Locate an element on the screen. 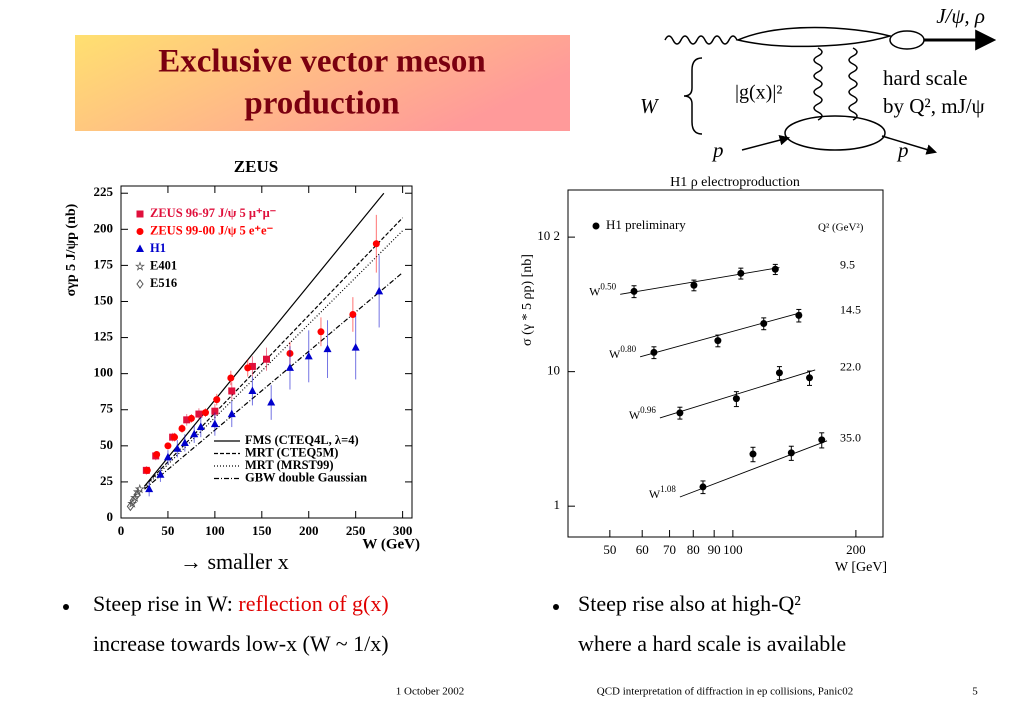  x-tick-label: 80 is located at coordinates (693, 549).